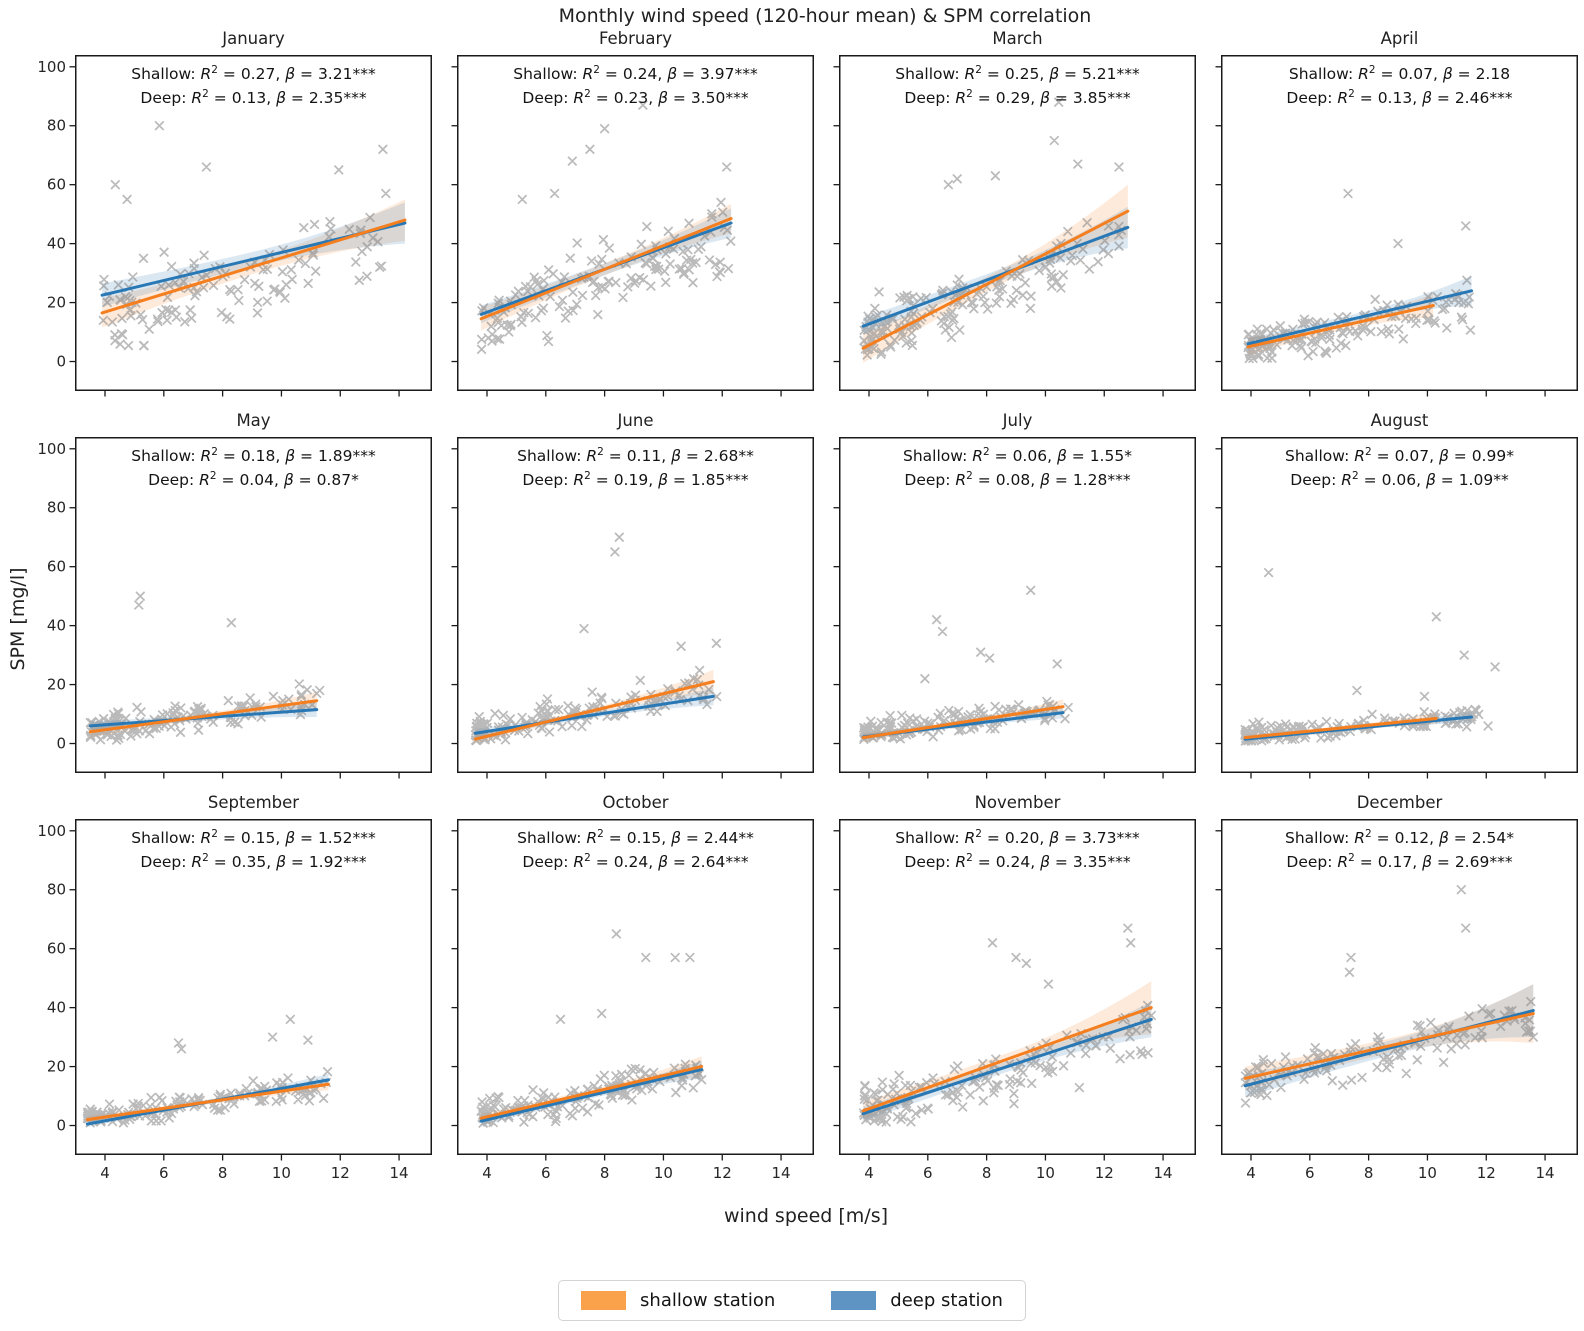  What do you see at coordinates (946, 1300) in the screenshot?
I see `legend-label-deep: deep station` at bounding box center [946, 1300].